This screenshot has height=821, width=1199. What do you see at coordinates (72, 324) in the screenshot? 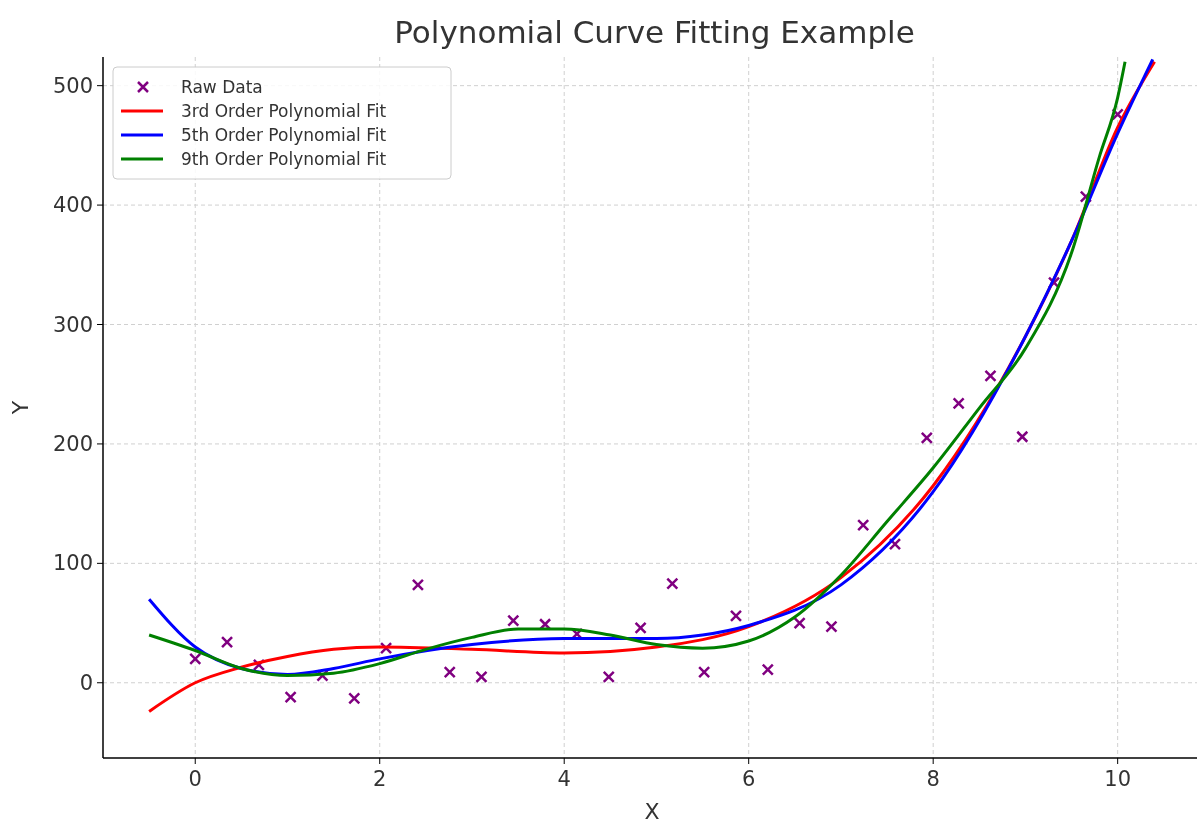
I see `y-tick-label: 300` at bounding box center [72, 324].